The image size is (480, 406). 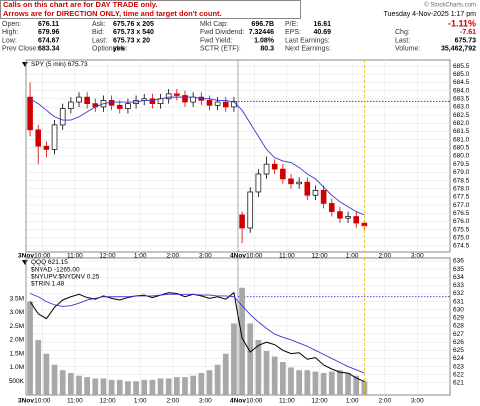 What do you see at coordinates (458, 374) in the screenshot?
I see `y-tick-label: 622` at bounding box center [458, 374].